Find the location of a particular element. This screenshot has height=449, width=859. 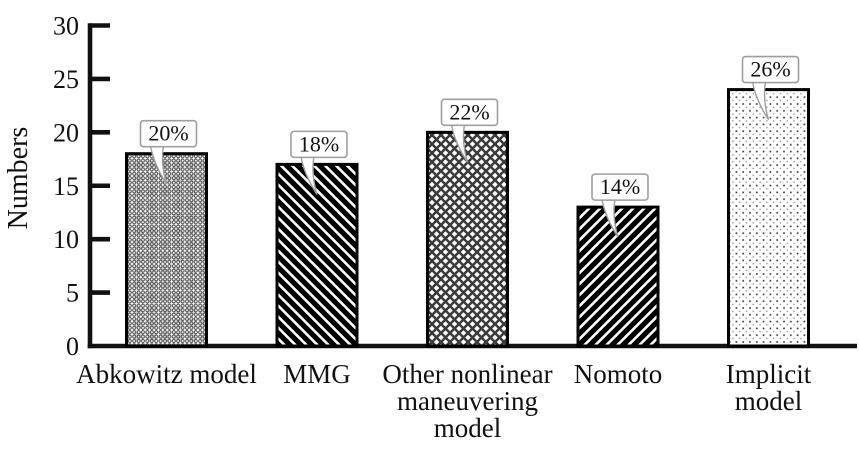

y-tick-label-30: 30 is located at coordinates (66, 26).